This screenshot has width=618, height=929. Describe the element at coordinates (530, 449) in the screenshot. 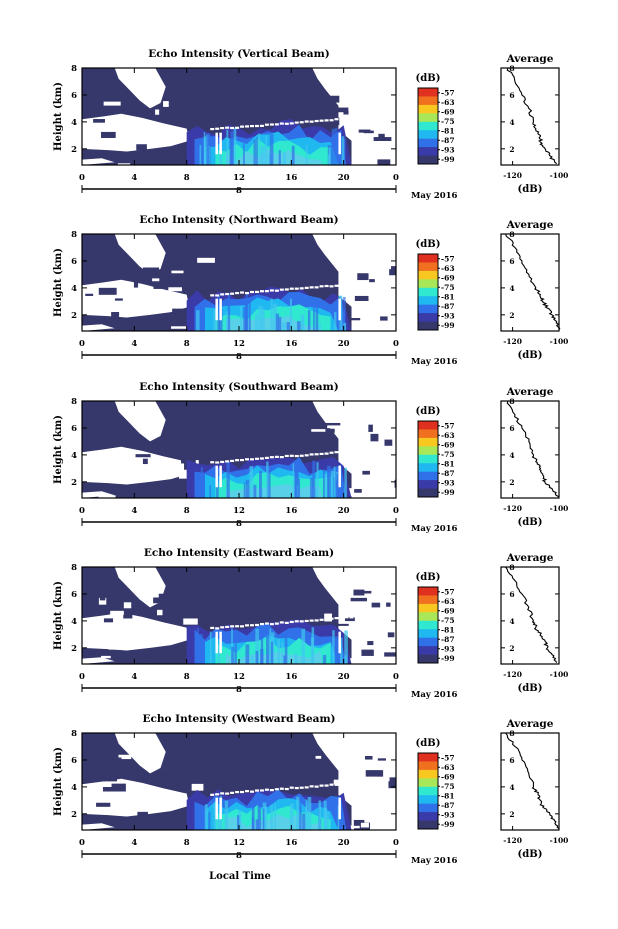

I see `average-frame` at that location.